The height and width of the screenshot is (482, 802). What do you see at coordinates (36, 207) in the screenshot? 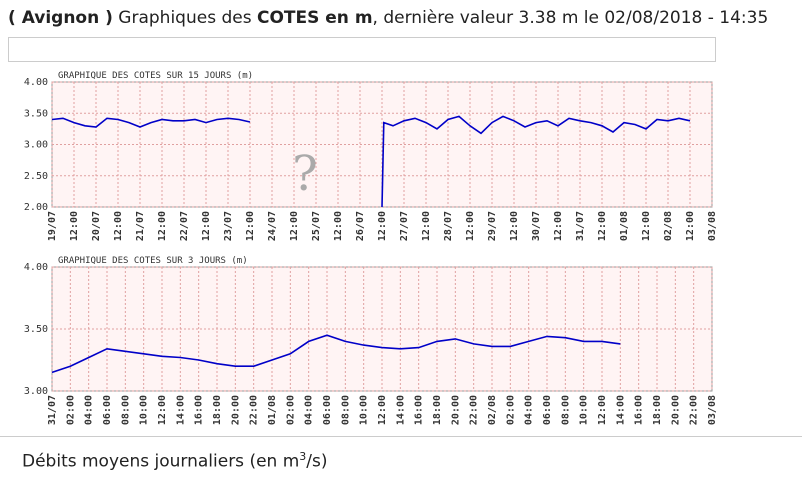
I see `y-tick-label: 2.00` at bounding box center [36, 207].